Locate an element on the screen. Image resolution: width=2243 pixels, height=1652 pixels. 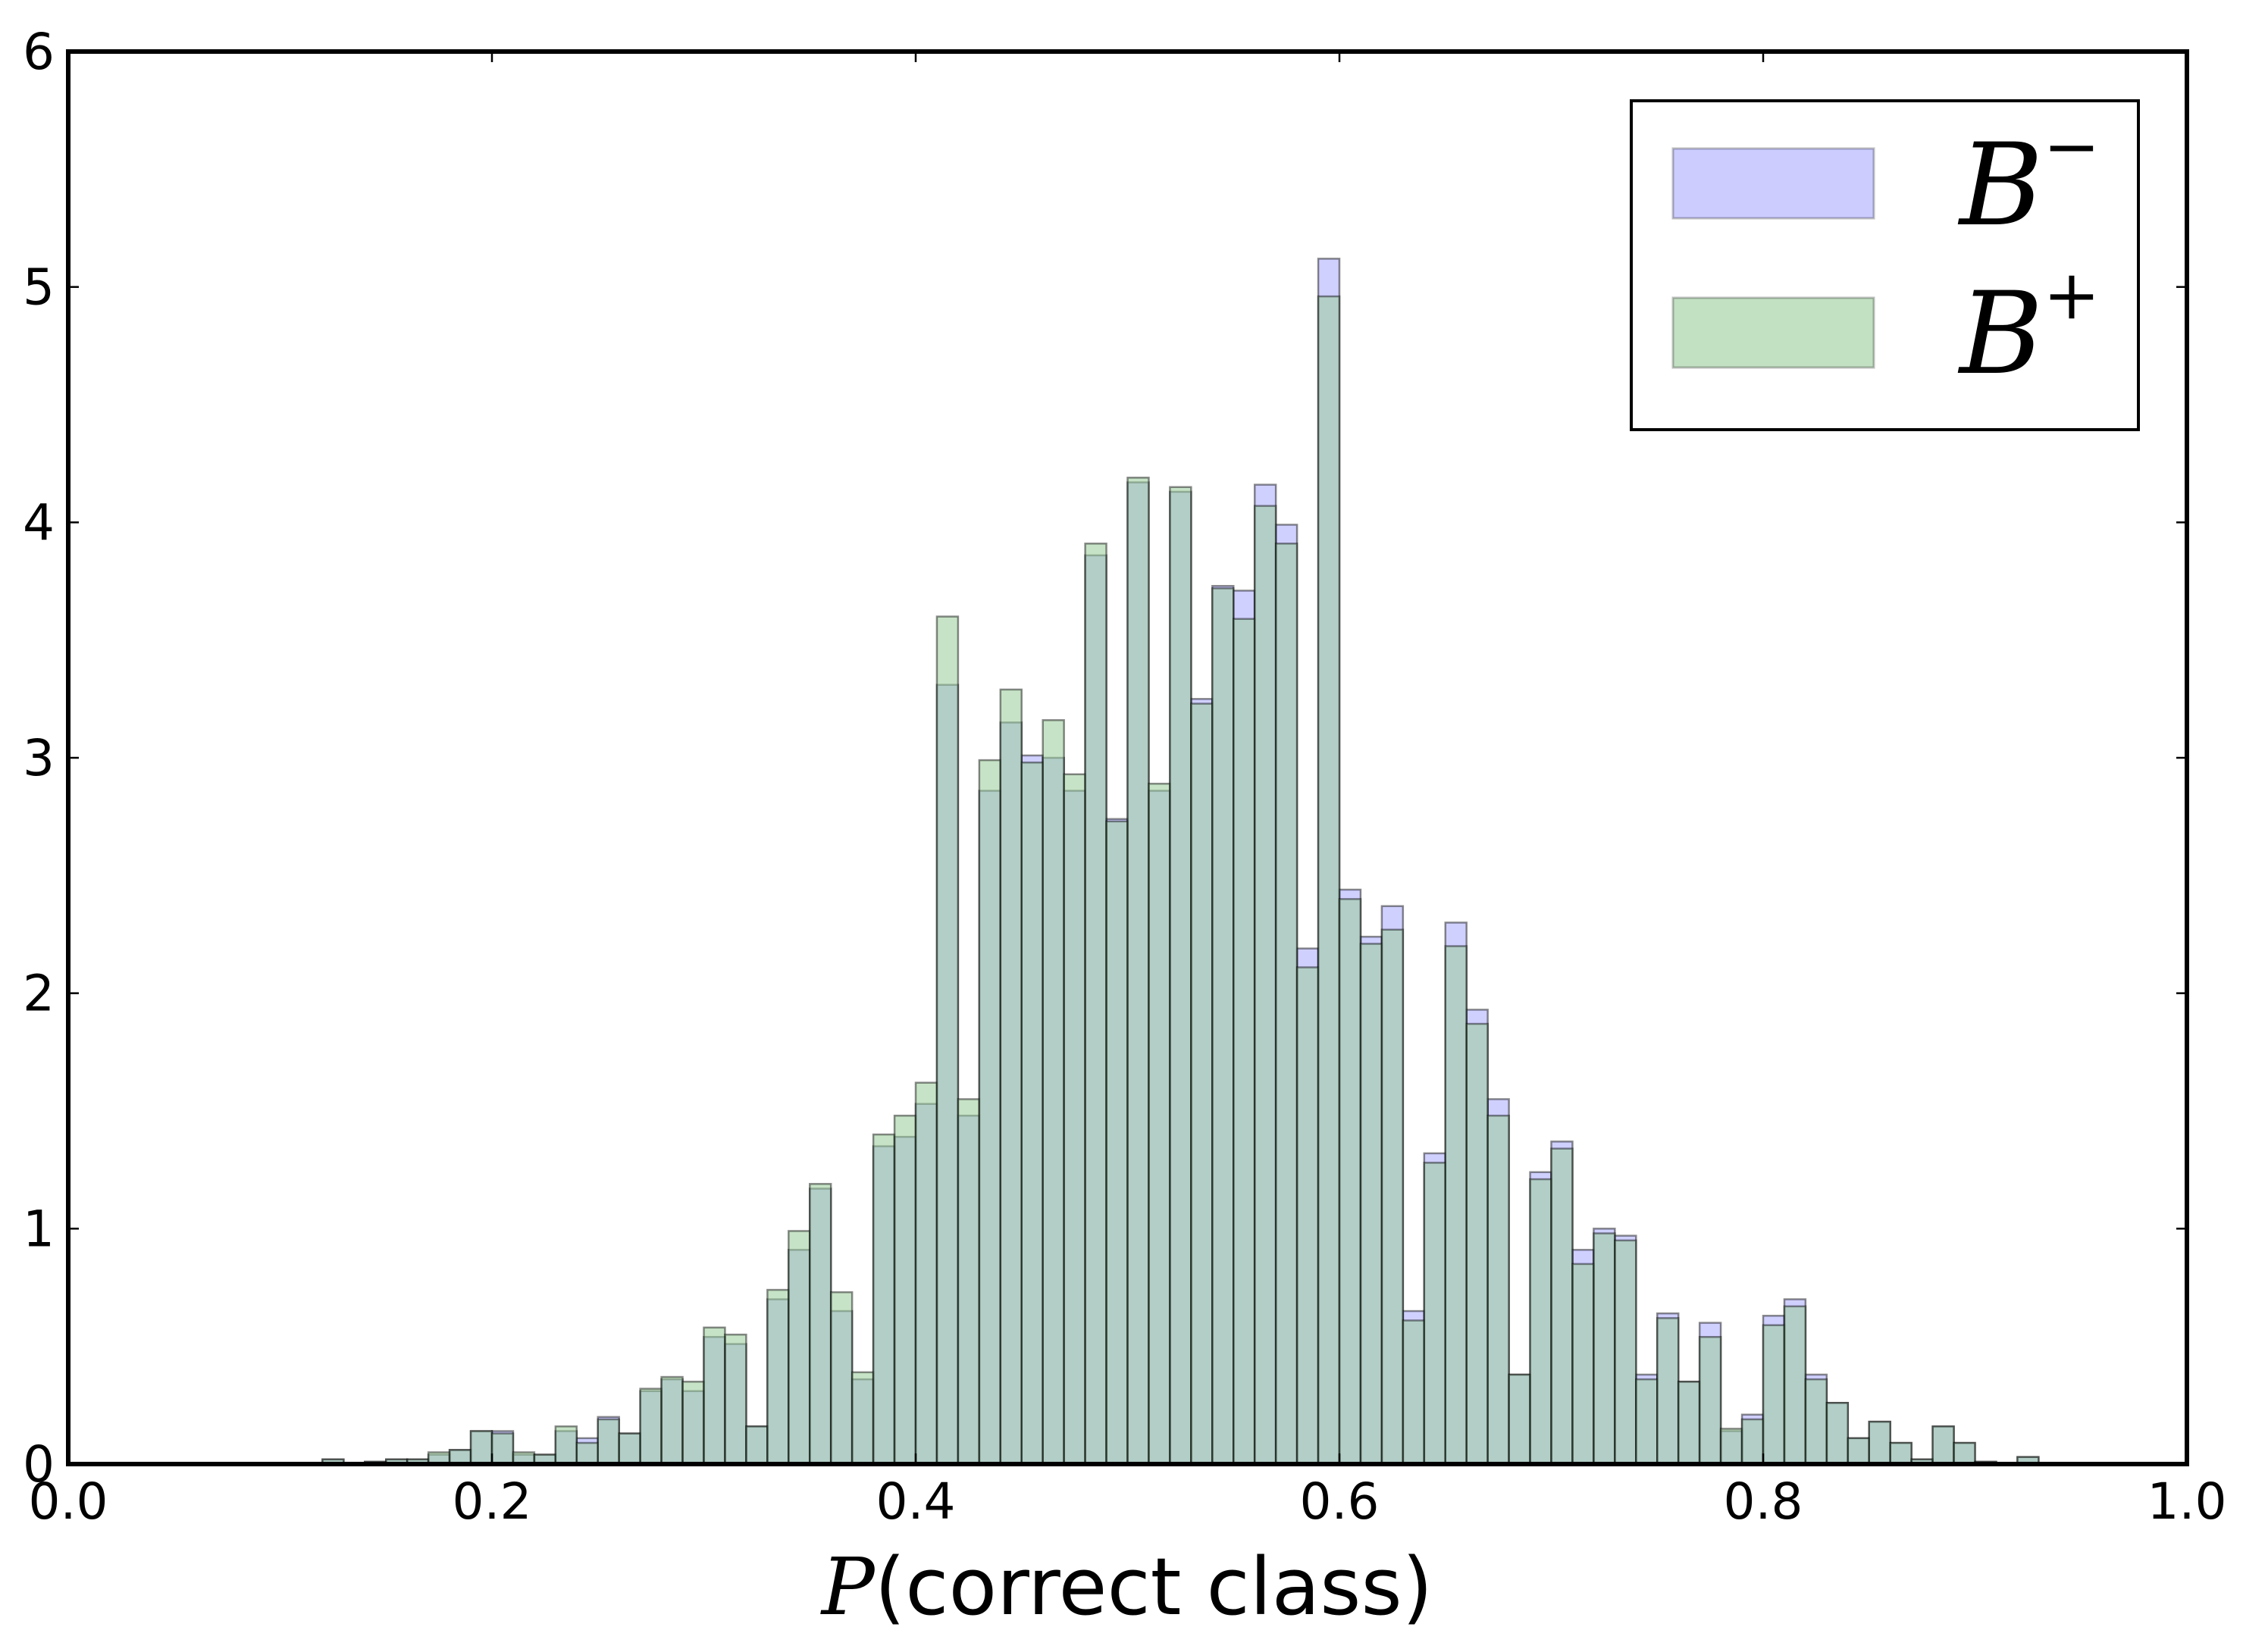
y-tick-label: 4 is located at coordinates (39, 522).